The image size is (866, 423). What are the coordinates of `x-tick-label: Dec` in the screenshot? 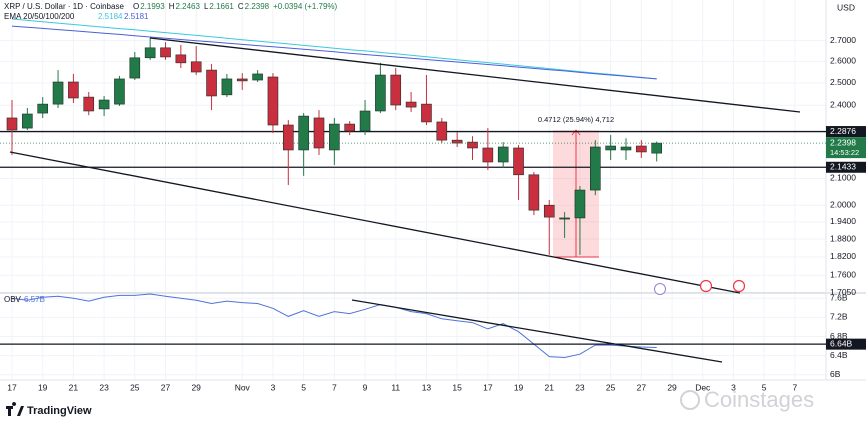 It's located at (703, 387).